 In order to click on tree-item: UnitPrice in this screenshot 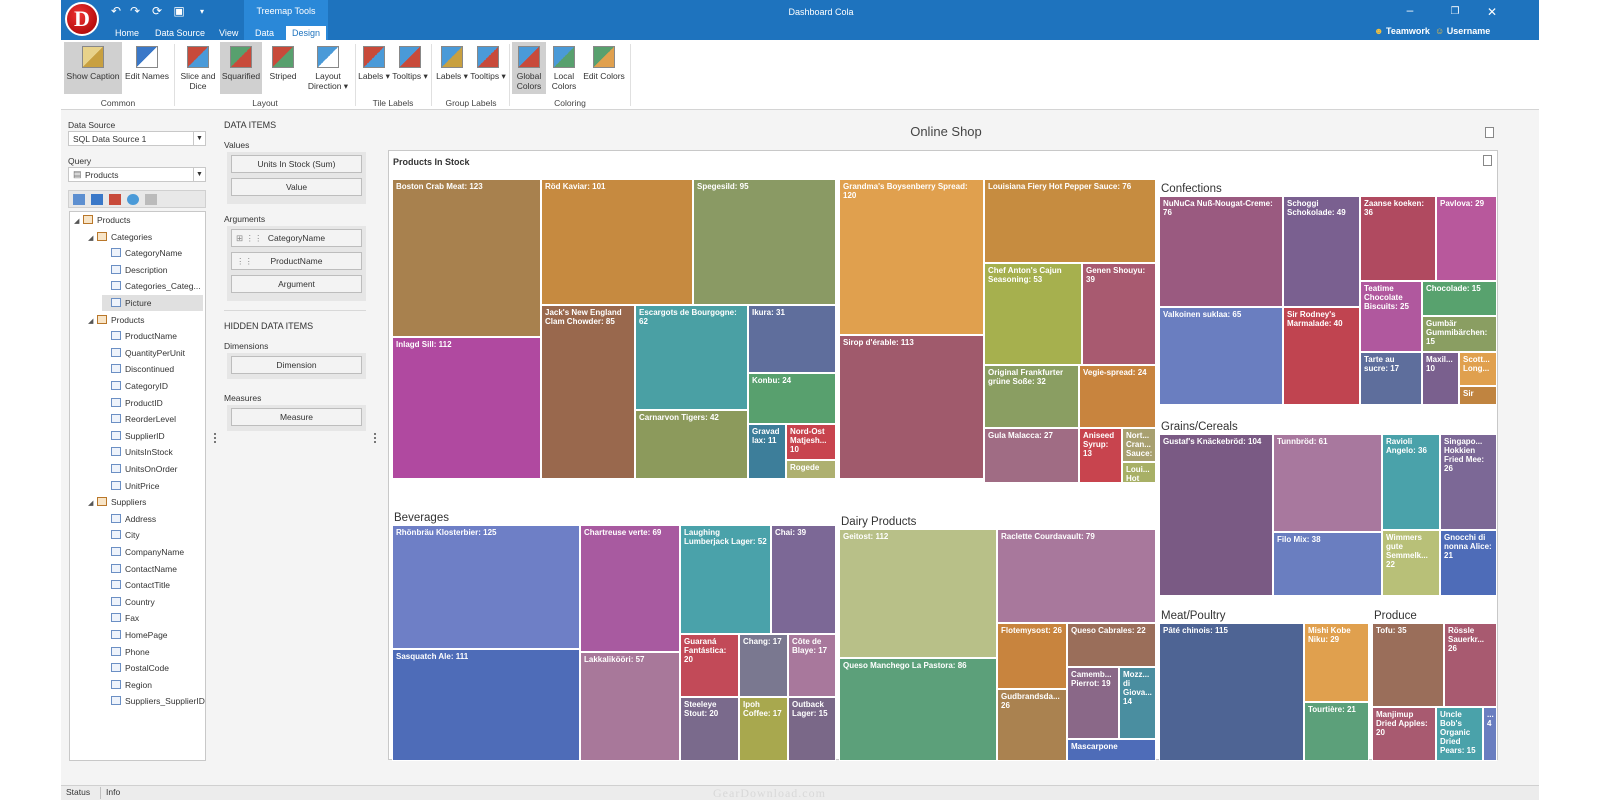, I will do `click(152, 486)`.